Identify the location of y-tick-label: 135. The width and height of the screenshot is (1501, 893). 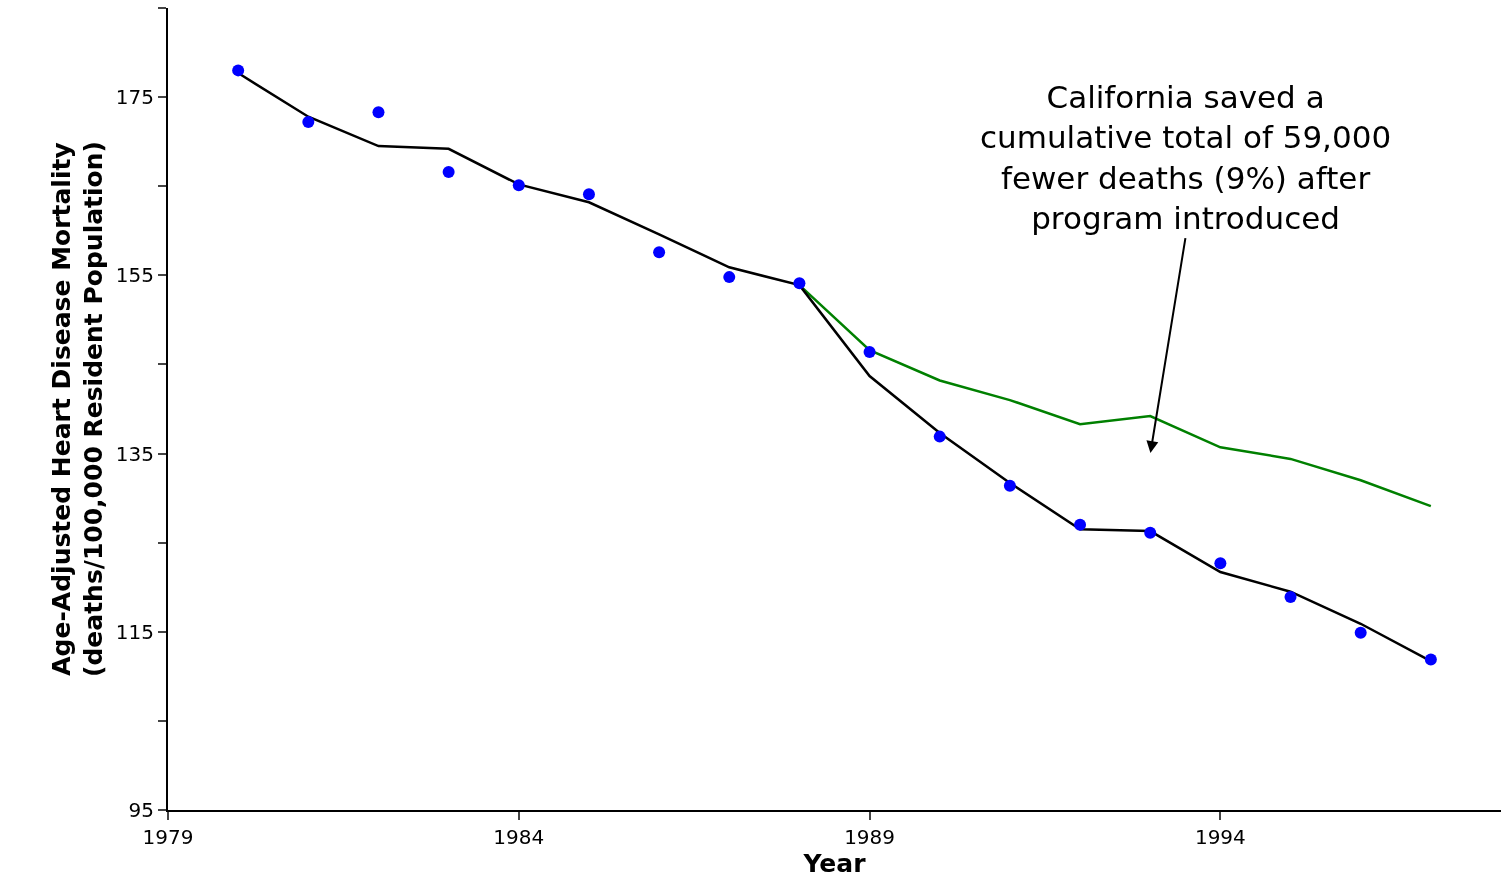
(134, 453).